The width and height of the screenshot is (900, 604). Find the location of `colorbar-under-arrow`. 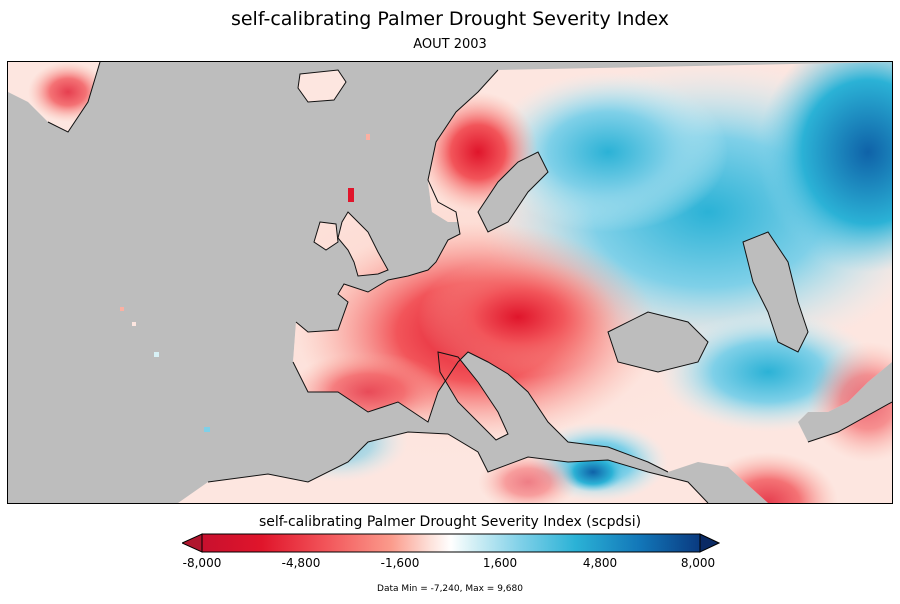

colorbar-under-arrow is located at coordinates (192, 543).